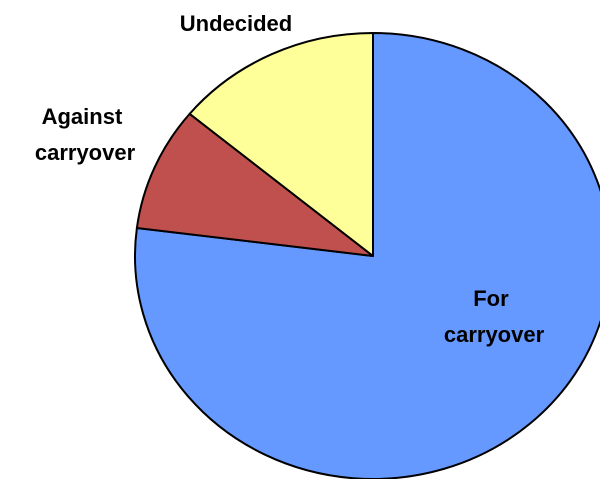 Image resolution: width=600 pixels, height=479 pixels. I want to click on label-for-carryover: For carryover, so click(494, 316).